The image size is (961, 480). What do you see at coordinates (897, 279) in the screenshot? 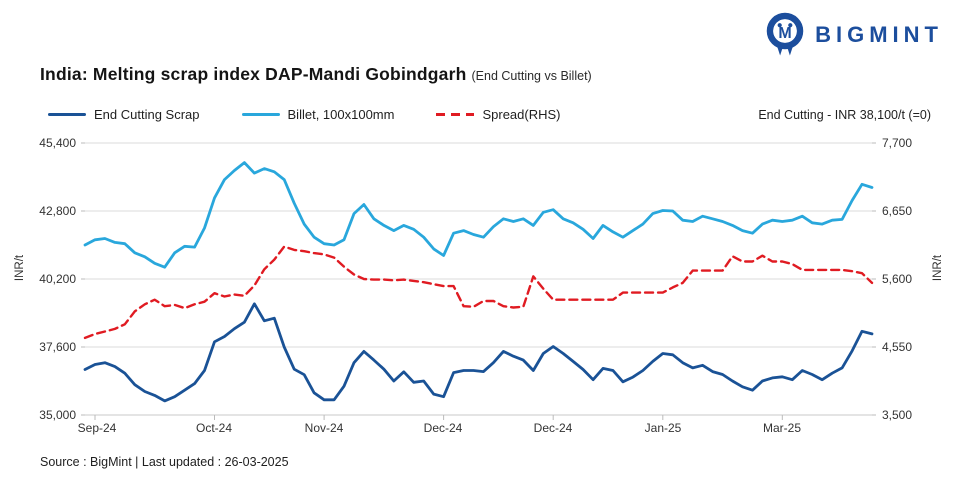
I see `y-right-tick: 5,600` at bounding box center [897, 279].